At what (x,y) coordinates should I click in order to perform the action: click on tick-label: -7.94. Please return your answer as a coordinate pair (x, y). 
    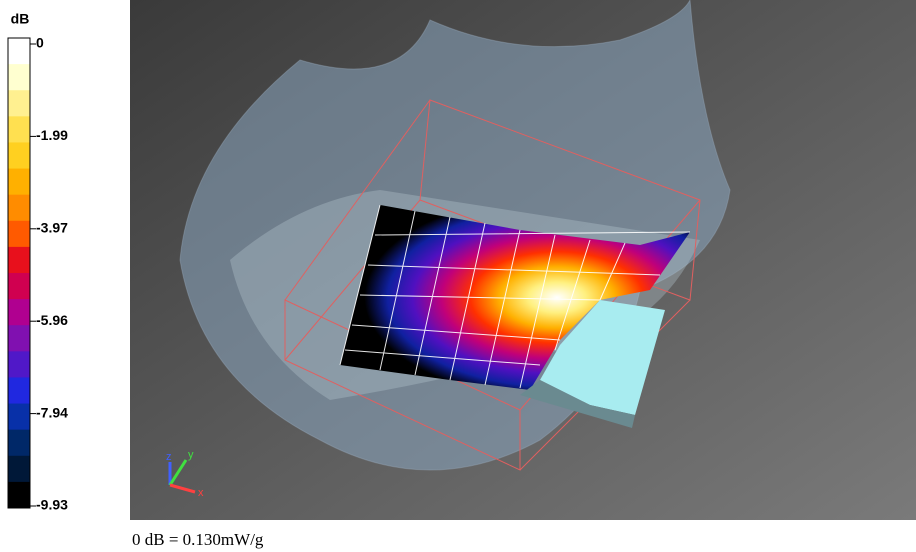
    Looking at the image, I should click on (52, 412).